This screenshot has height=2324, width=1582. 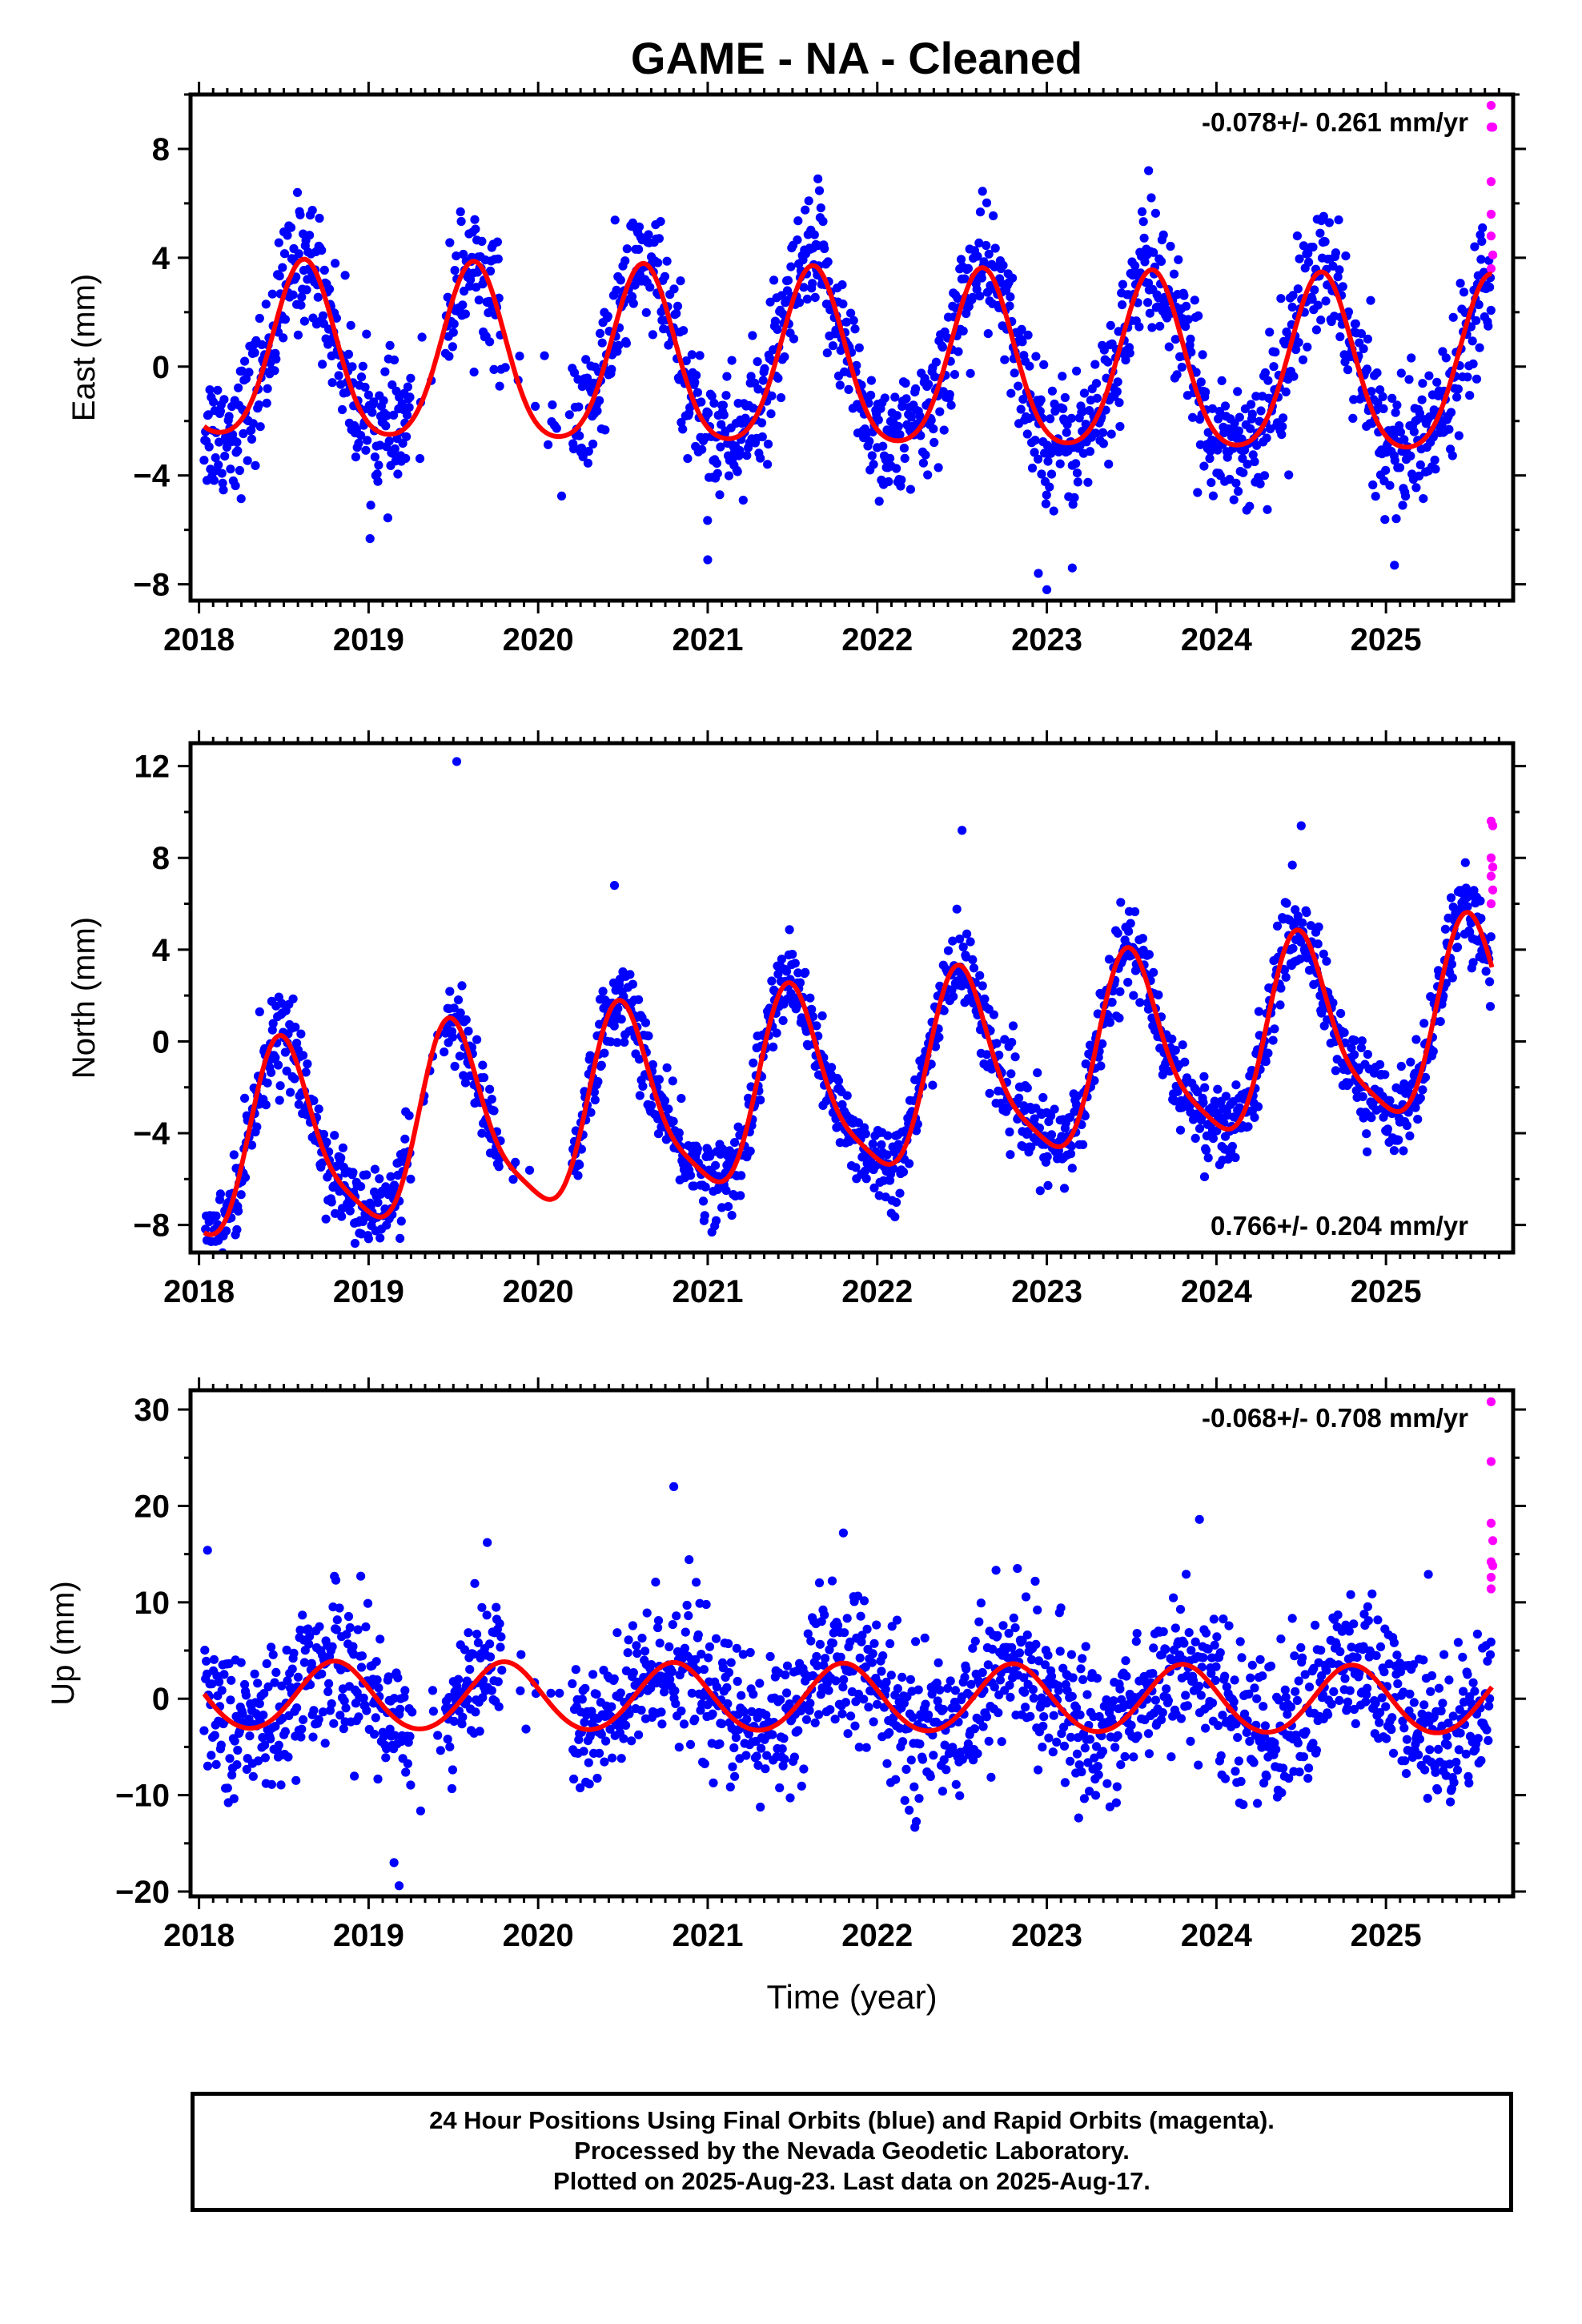 What do you see at coordinates (1046, 639) in the screenshot?
I see `x-tick-label: 2023` at bounding box center [1046, 639].